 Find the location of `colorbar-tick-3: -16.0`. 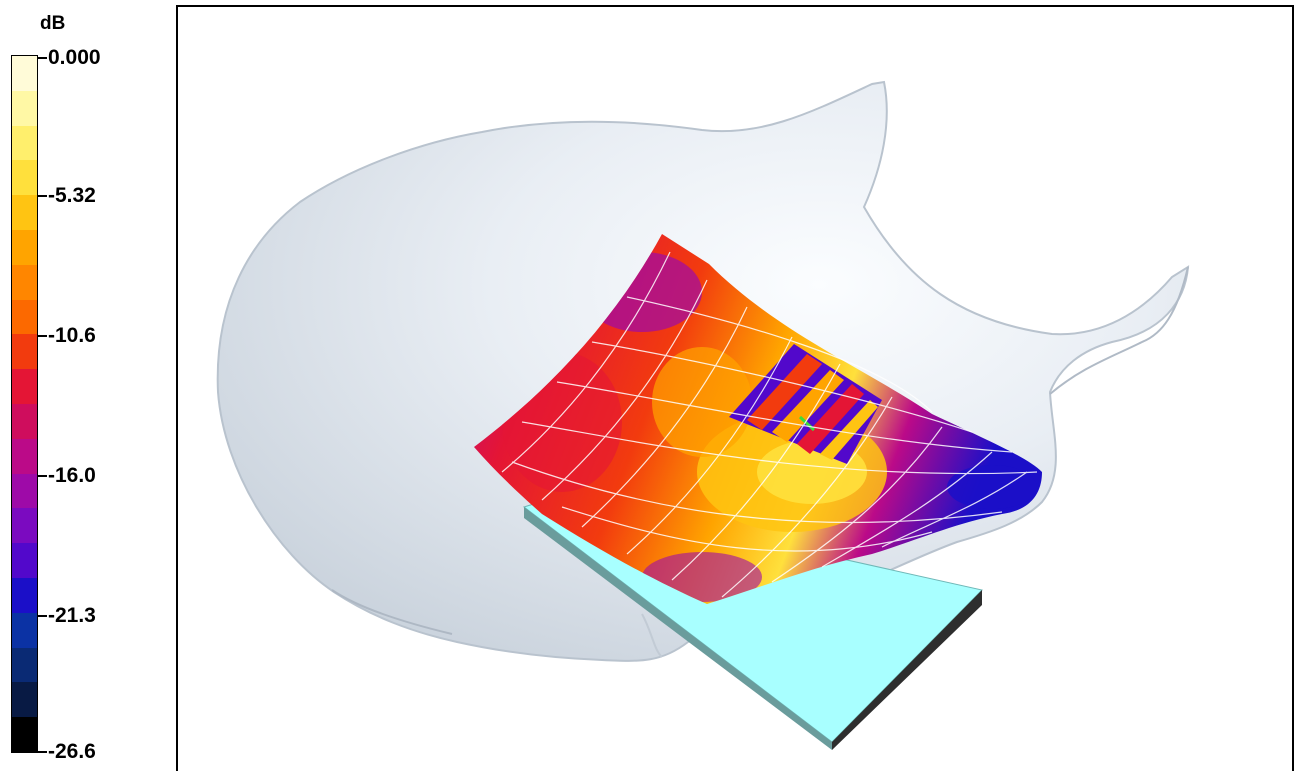

colorbar-tick-3: -16.0 is located at coordinates (67, 476).